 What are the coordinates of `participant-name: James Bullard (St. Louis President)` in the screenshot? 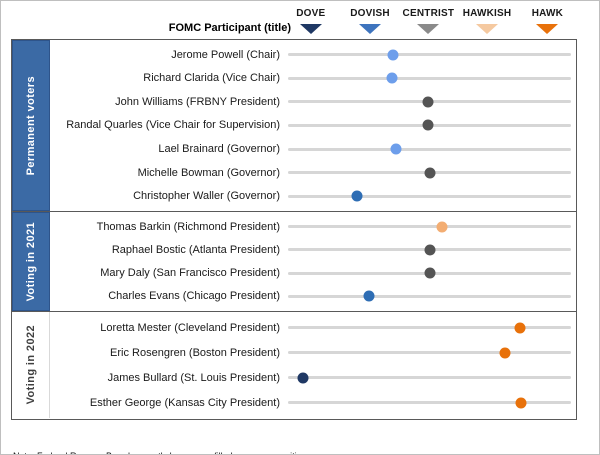 It's located at (193, 377).